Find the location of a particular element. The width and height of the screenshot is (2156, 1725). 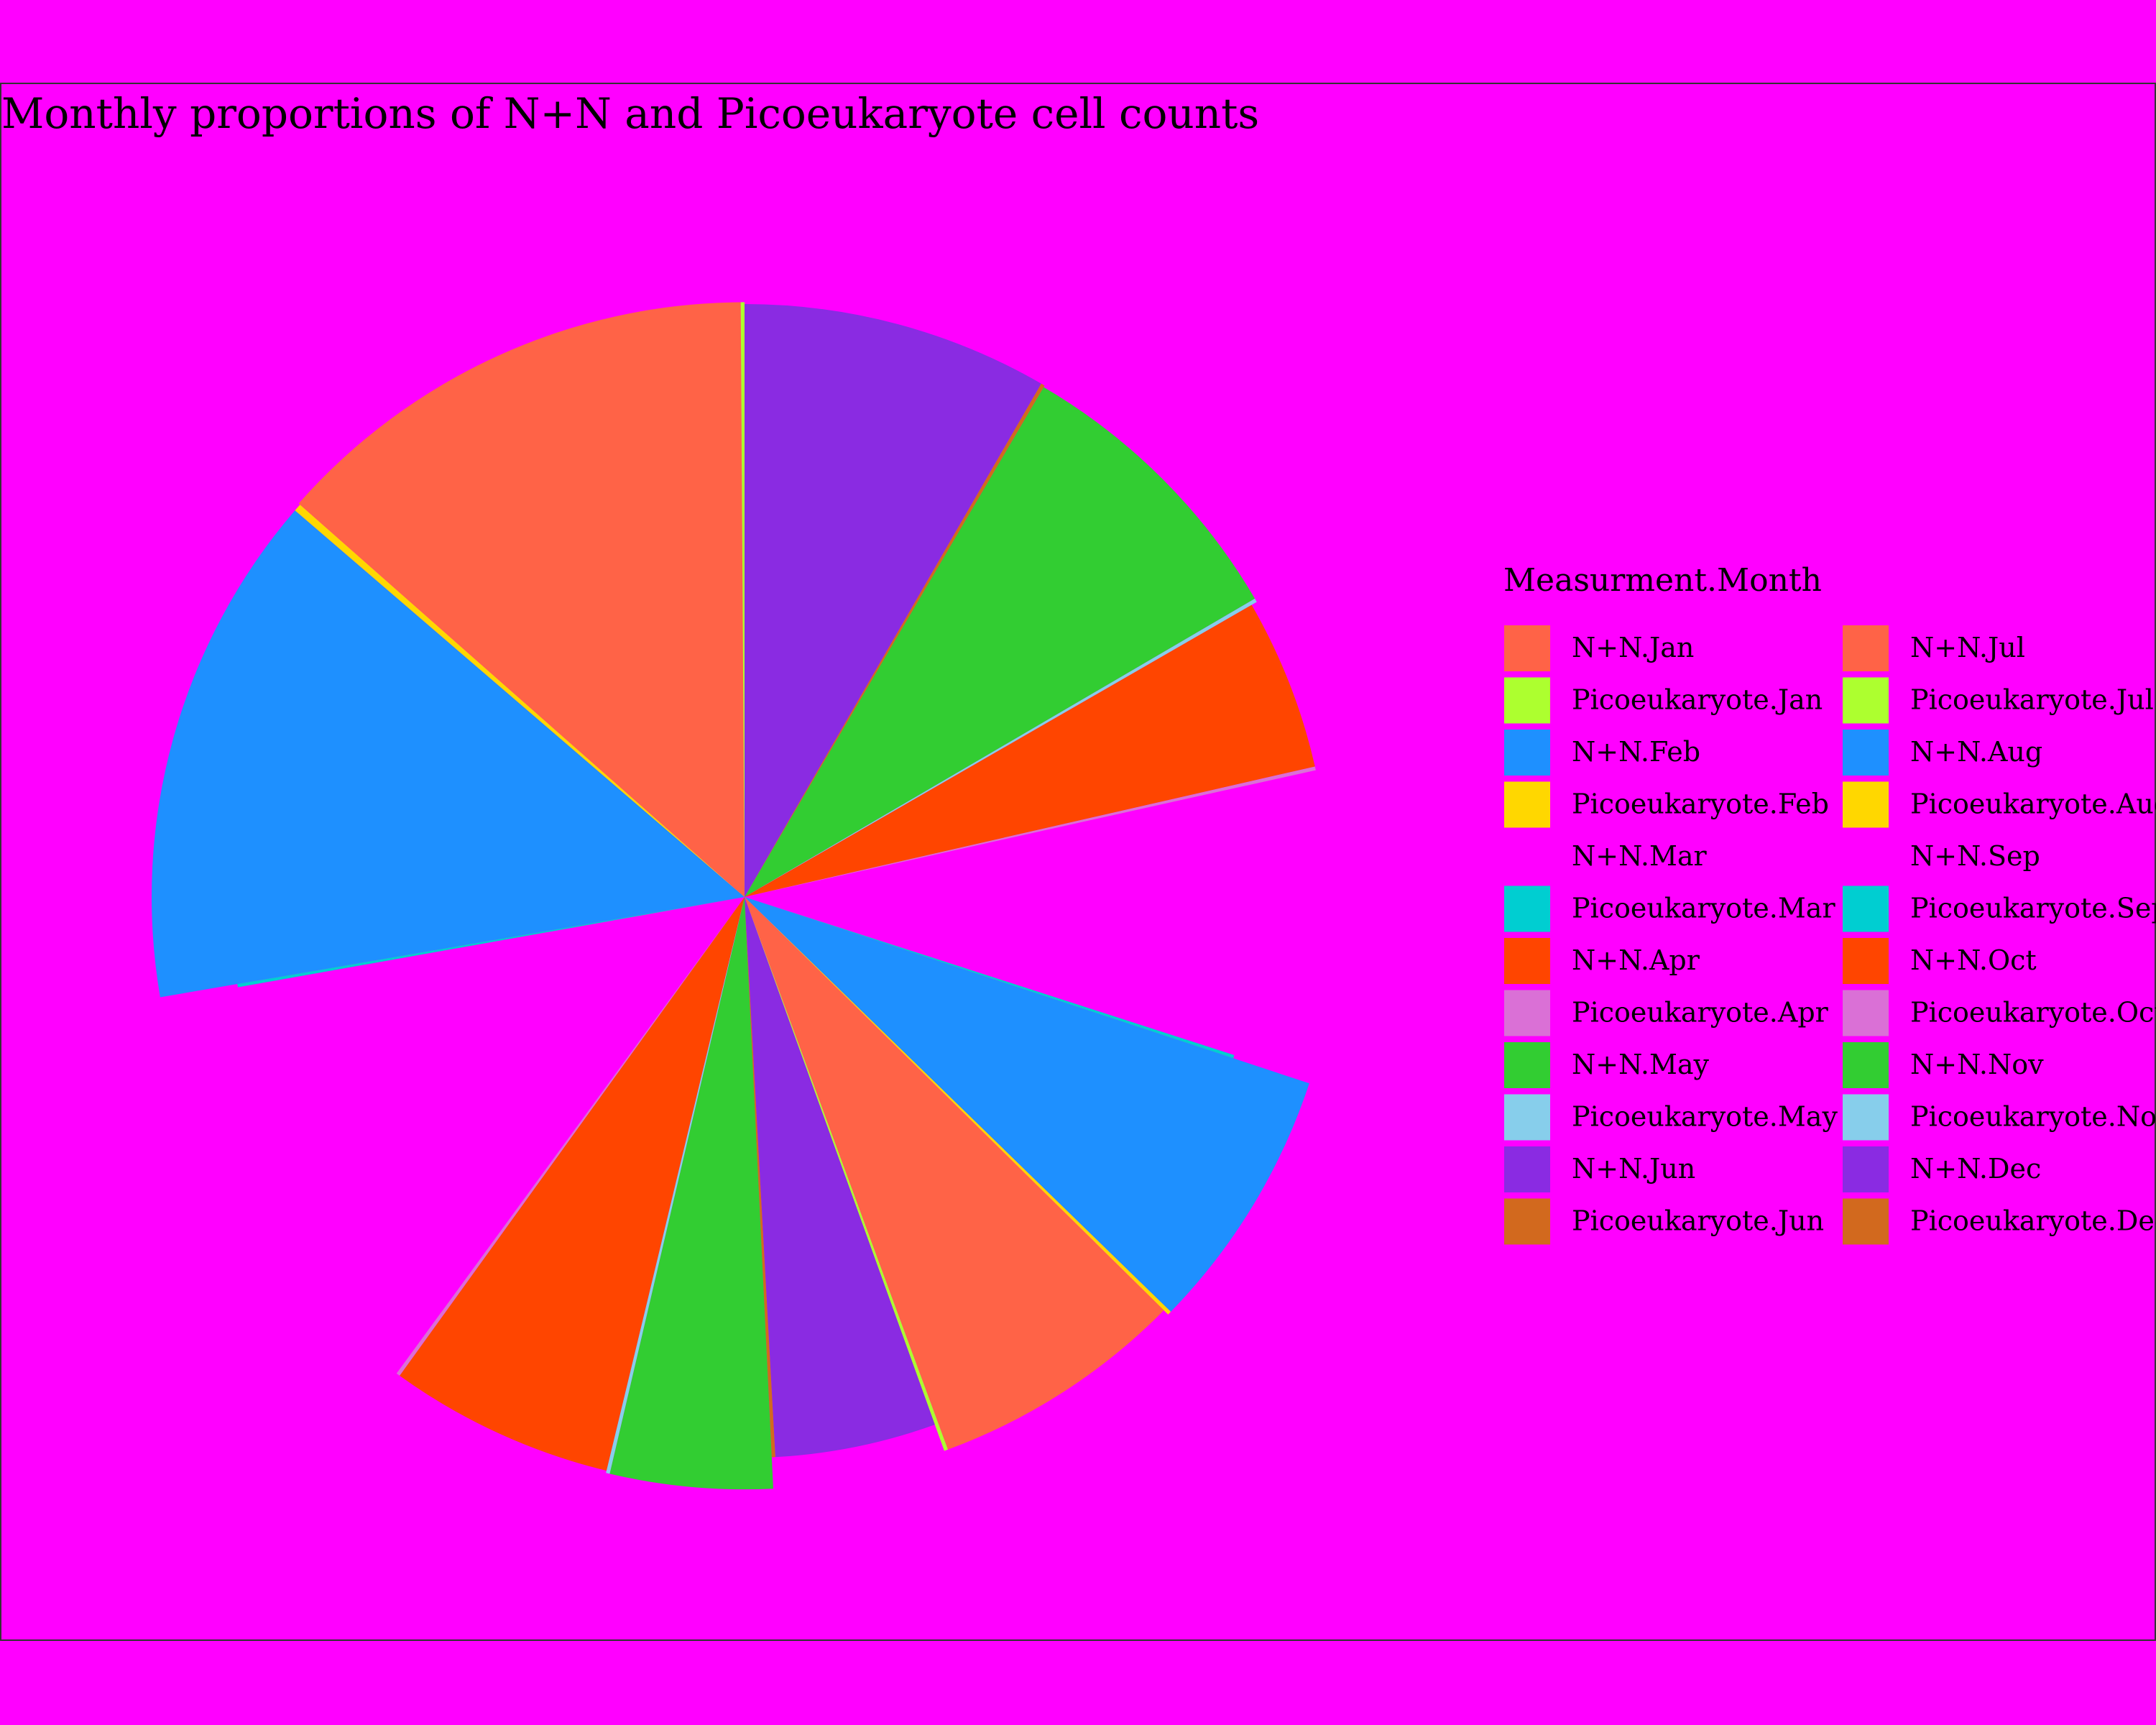

legend-item: N+N.Sep is located at coordinates (1941, 857).